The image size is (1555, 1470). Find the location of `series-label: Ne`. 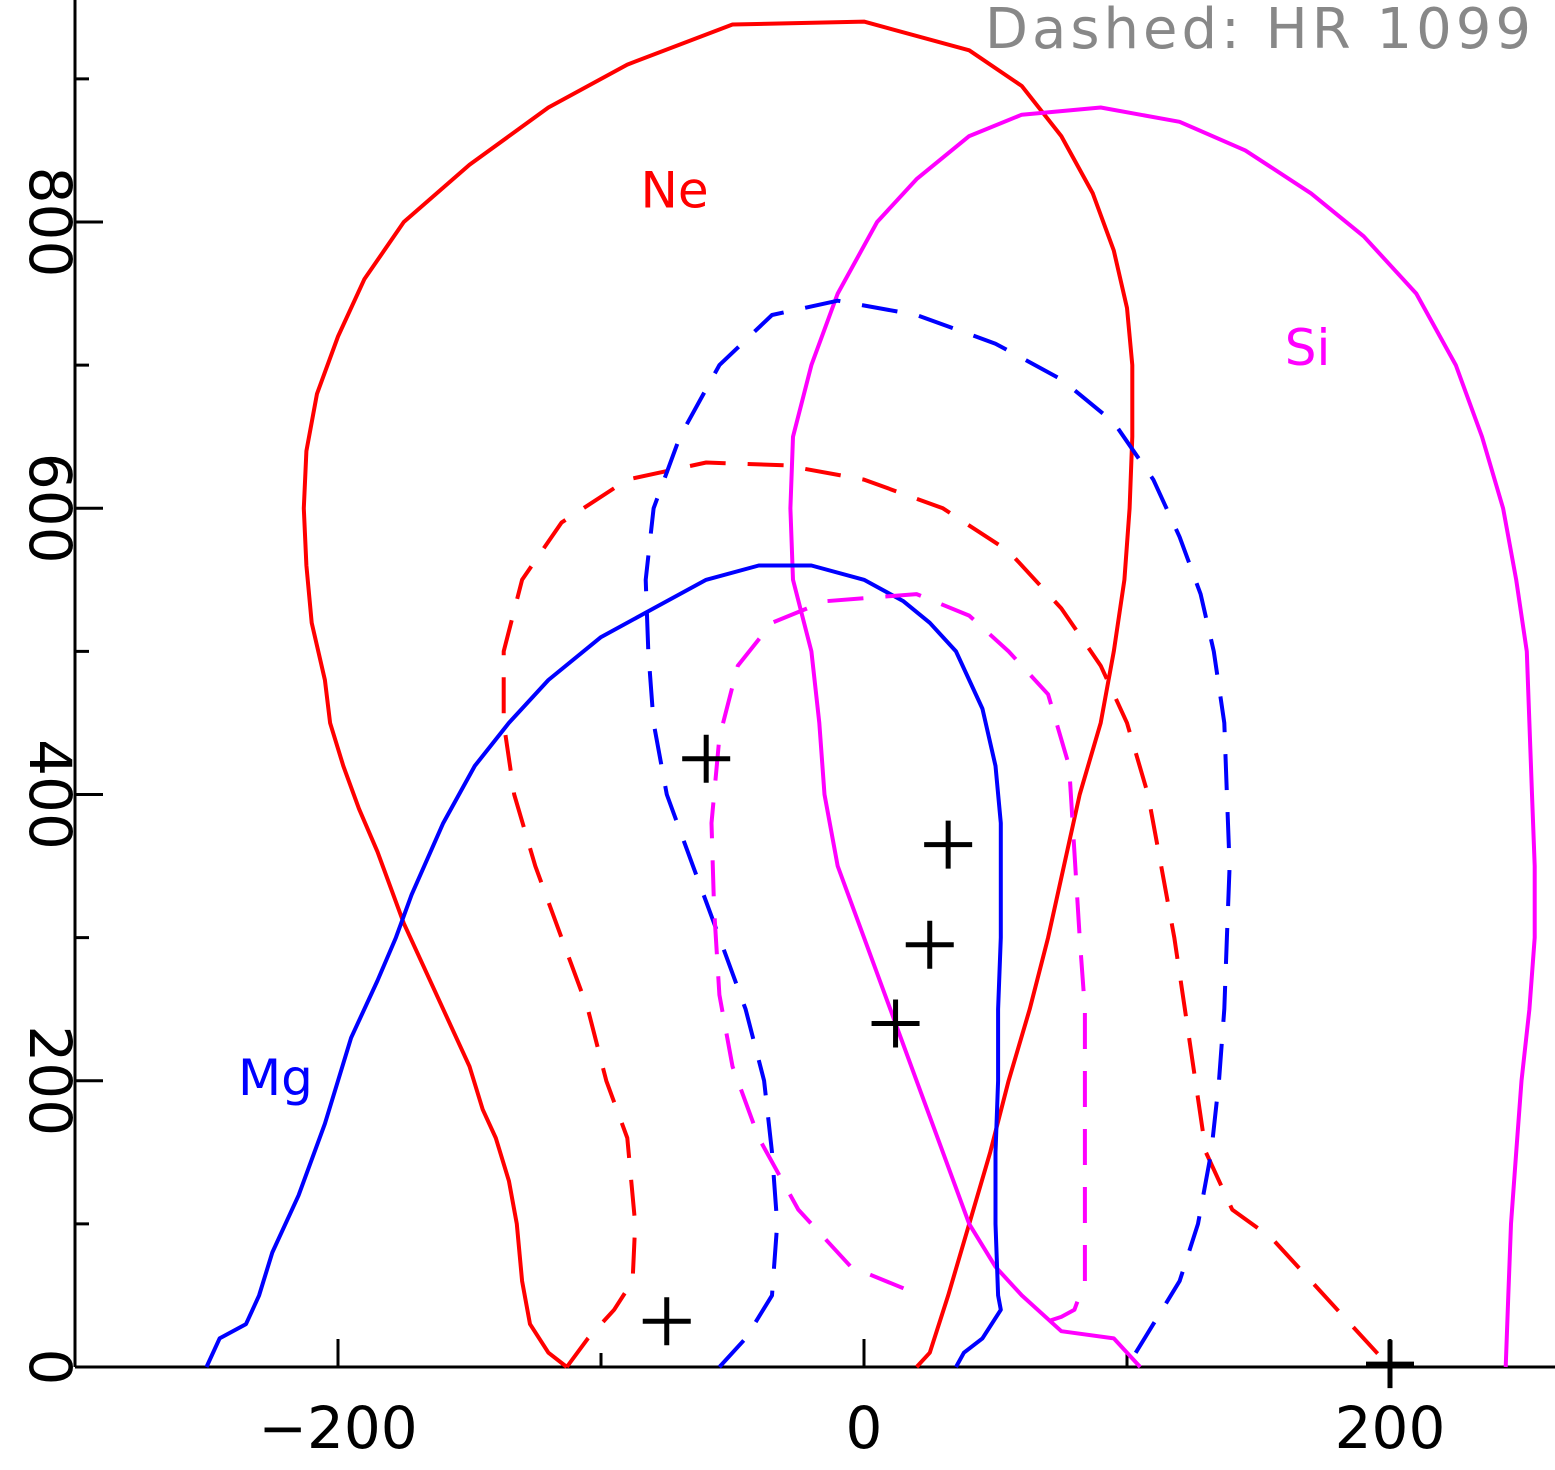

series-label: Ne is located at coordinates (674, 191).